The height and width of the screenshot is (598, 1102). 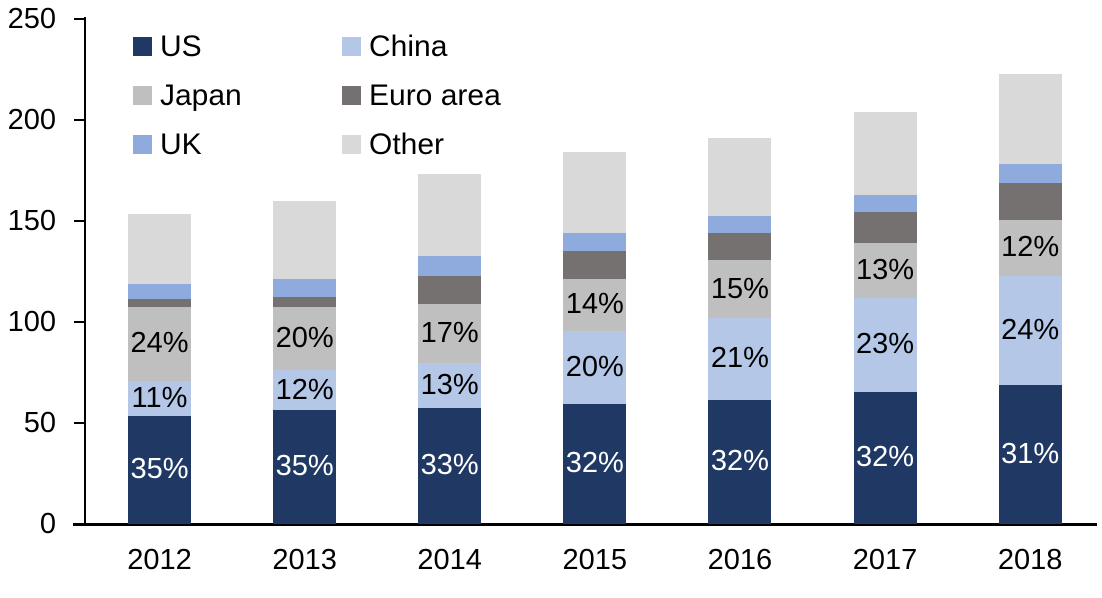 I want to click on bar-segment-us-2017, so click(x=885, y=457).